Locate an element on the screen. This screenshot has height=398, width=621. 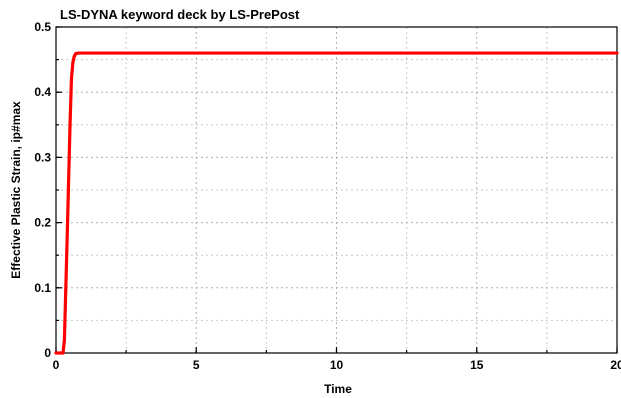
x-tick-label: 0 is located at coordinates (56, 365).